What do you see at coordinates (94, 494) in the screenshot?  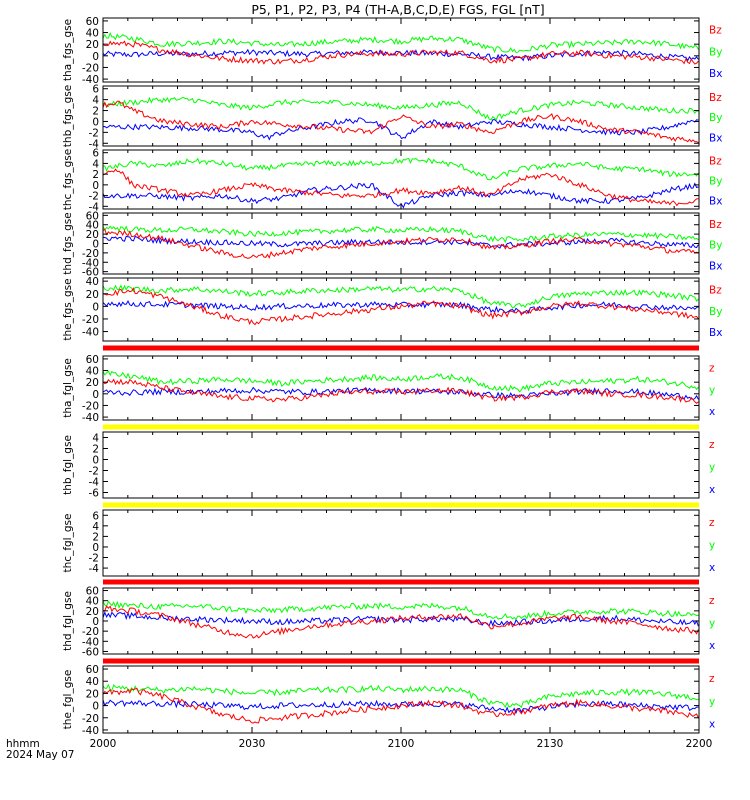 I see `y-tick-label: -6` at bounding box center [94, 494].